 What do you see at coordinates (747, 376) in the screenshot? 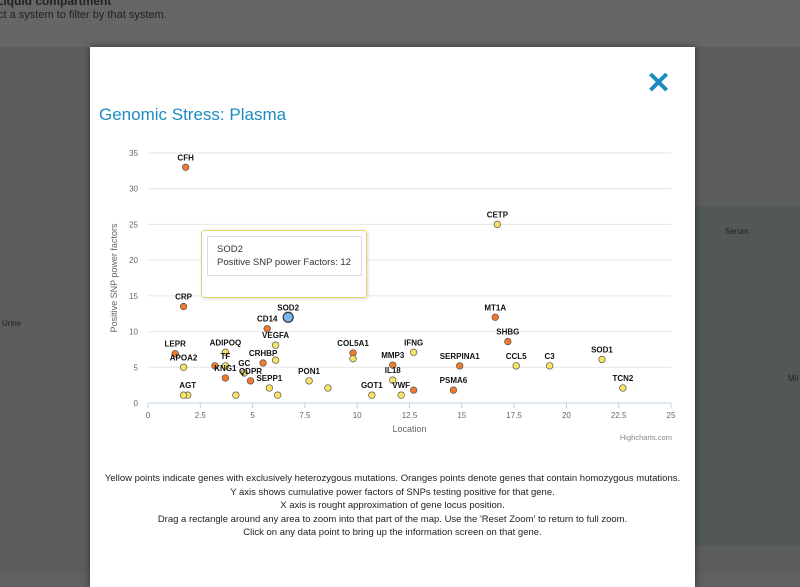
I see `treemap-cell-milk: Mil` at bounding box center [747, 376].